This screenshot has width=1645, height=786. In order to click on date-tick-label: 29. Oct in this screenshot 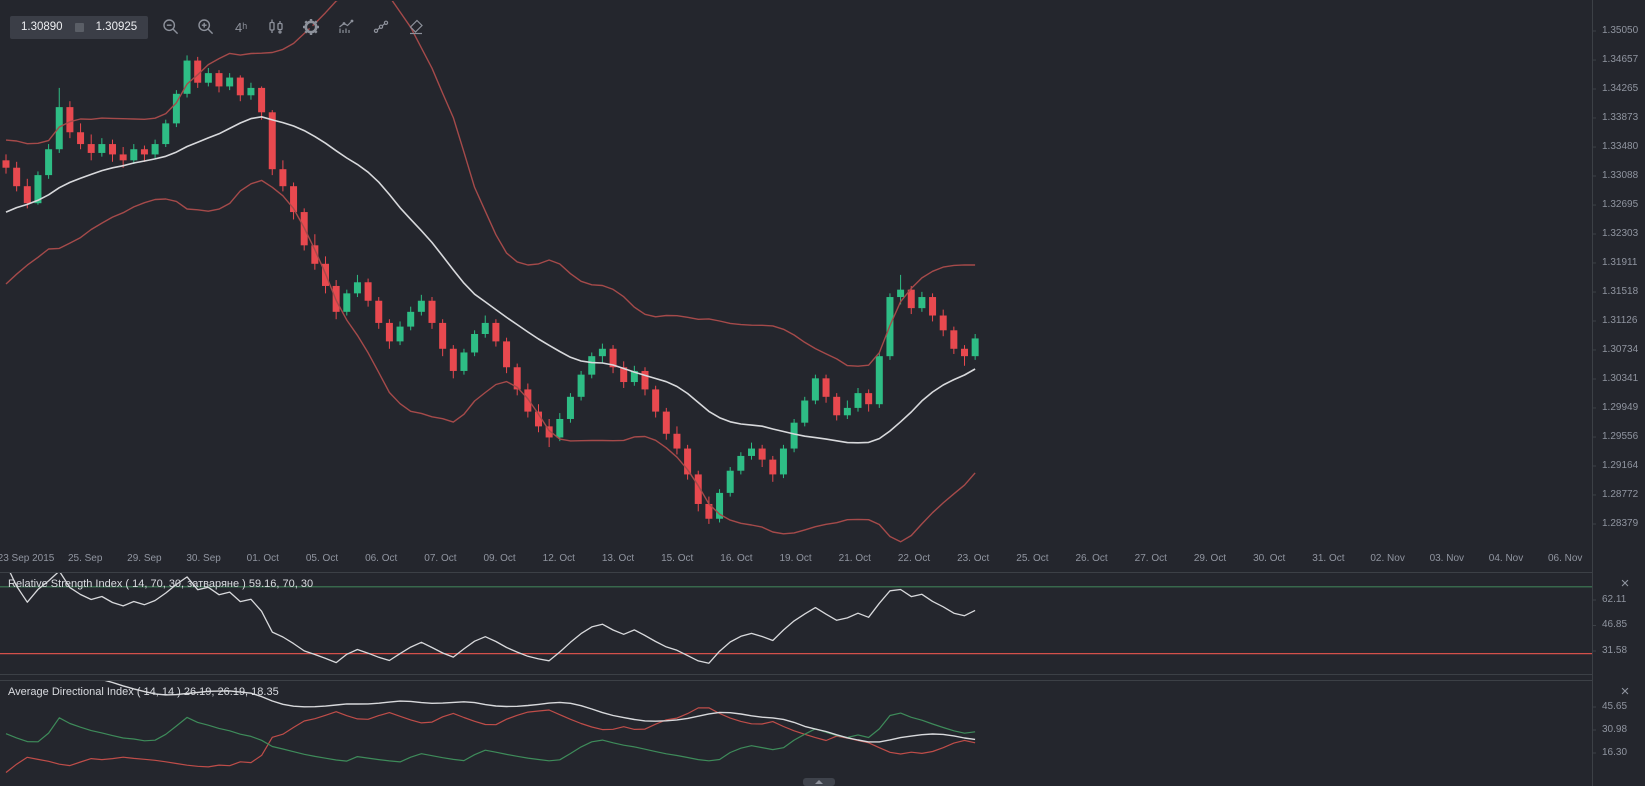, I will do `click(1210, 558)`.